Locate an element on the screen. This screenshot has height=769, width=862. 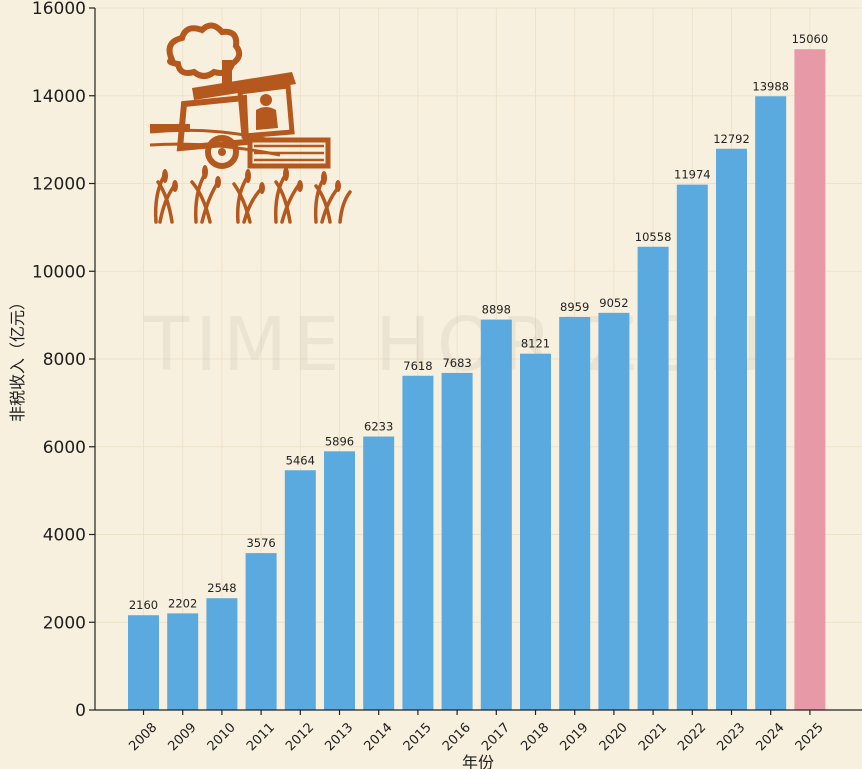
bar-2024 is located at coordinates (771, 403).